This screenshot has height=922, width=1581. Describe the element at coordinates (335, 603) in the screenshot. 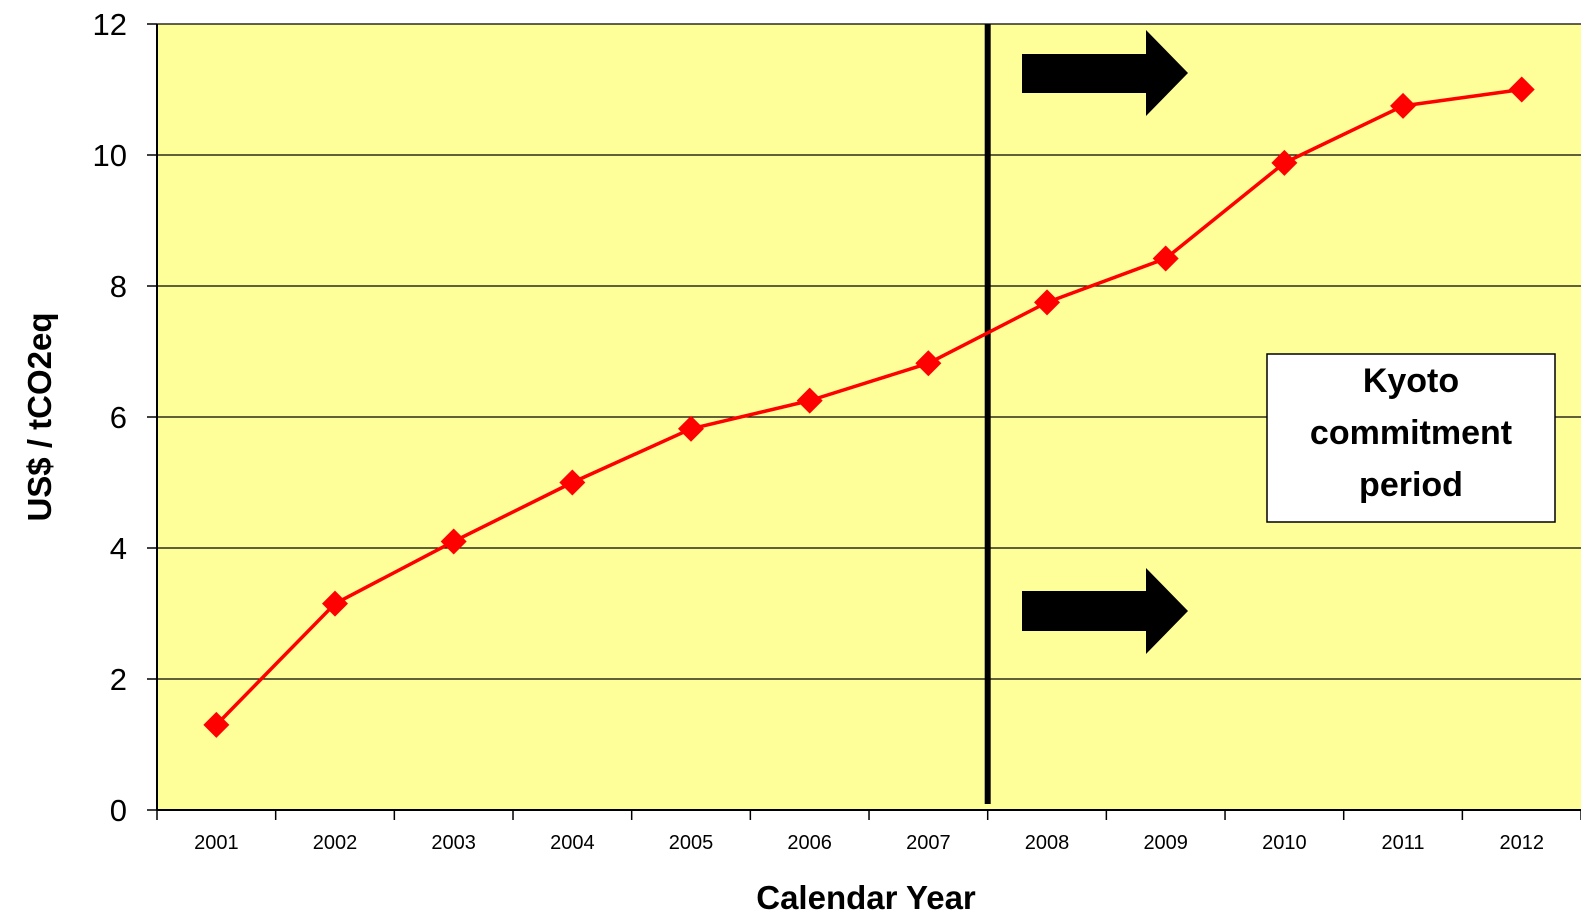

I see `data-point-2002` at that location.